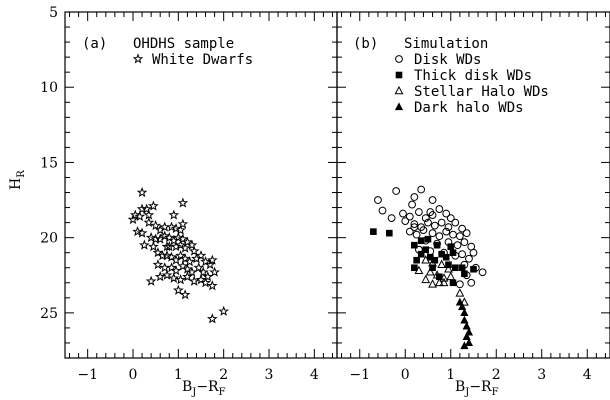 This screenshot has height=400, width=610. Describe the element at coordinates (133, 375) in the screenshot. I see `x-tick-label: 0` at that location.